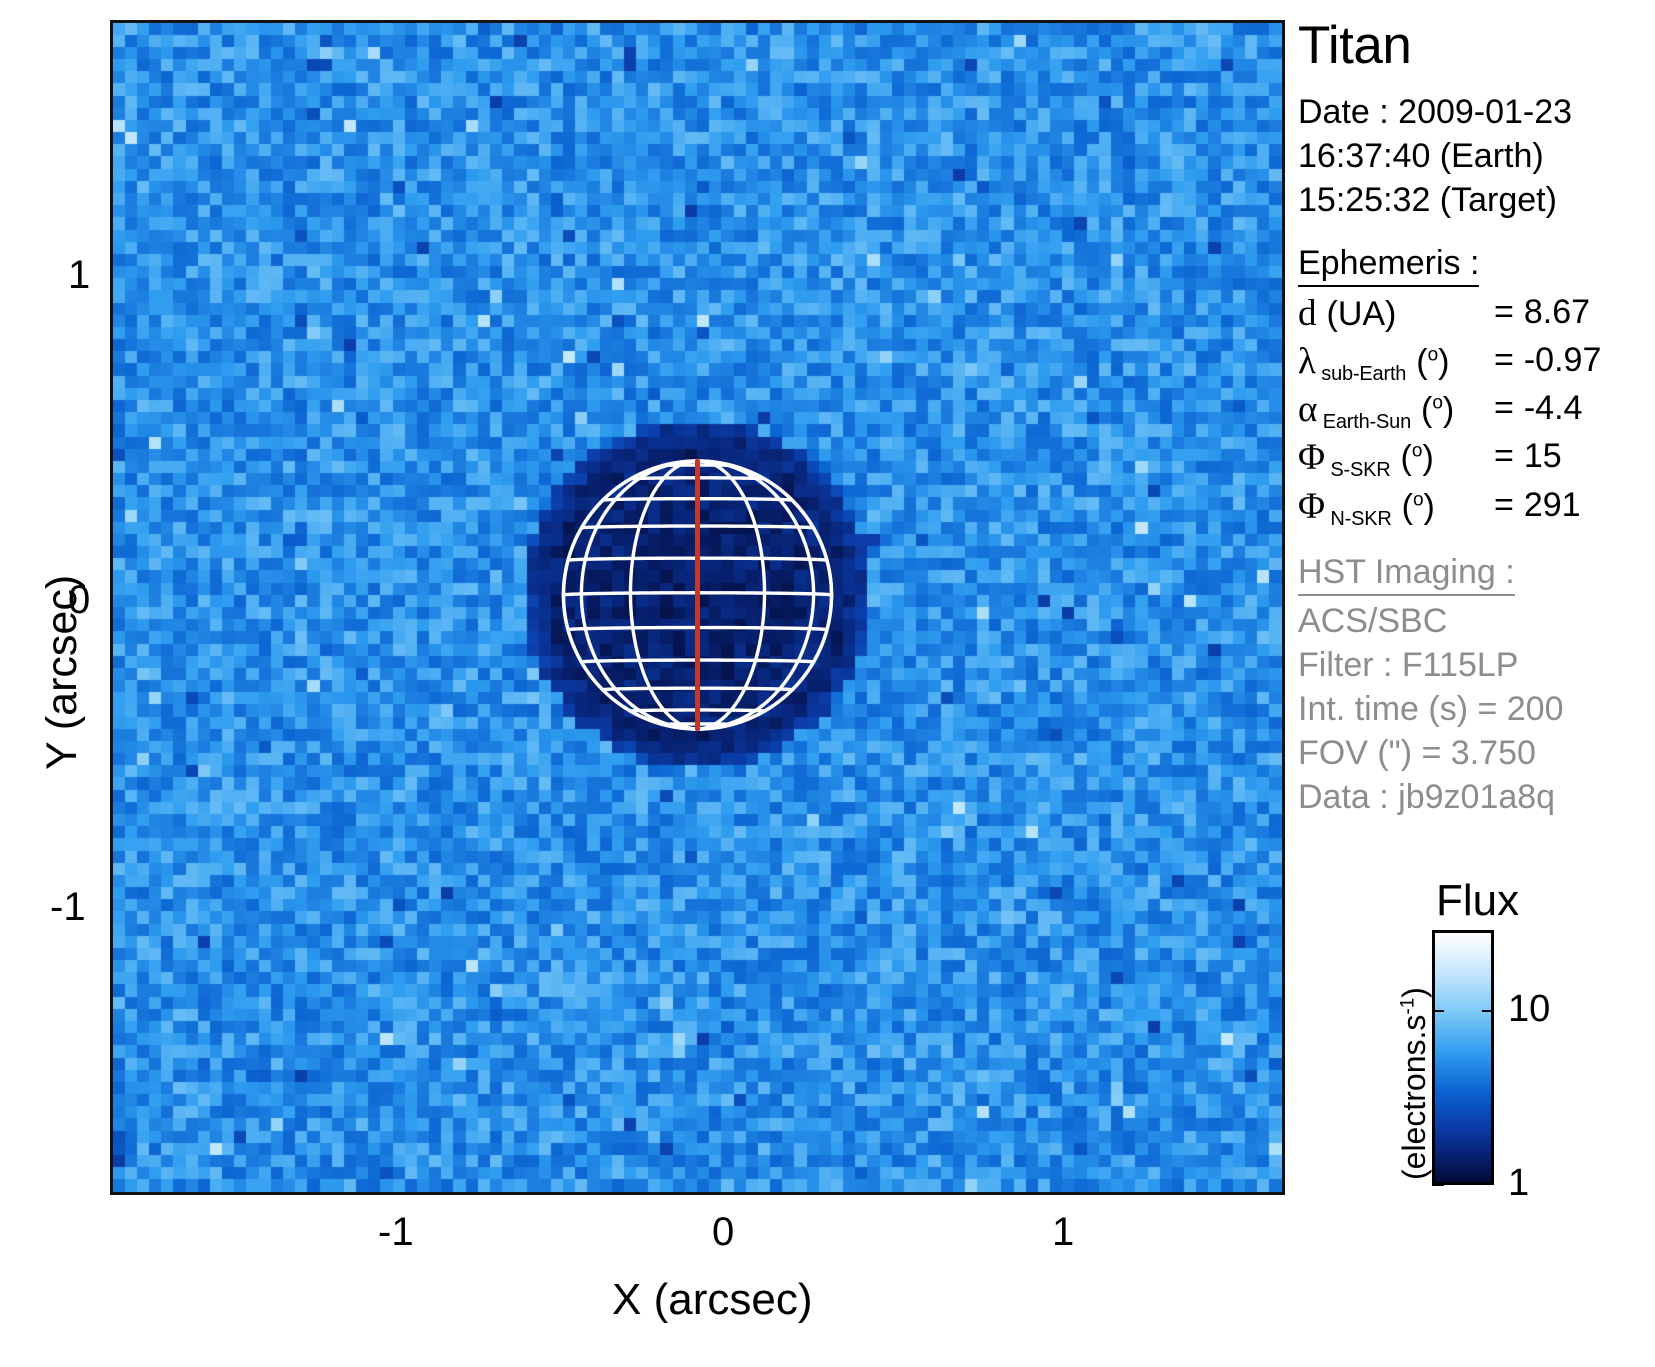  Describe the element at coordinates (1364, 422) in the screenshot. I see `ephemeris-subscript: Earth-Sun` at that location.